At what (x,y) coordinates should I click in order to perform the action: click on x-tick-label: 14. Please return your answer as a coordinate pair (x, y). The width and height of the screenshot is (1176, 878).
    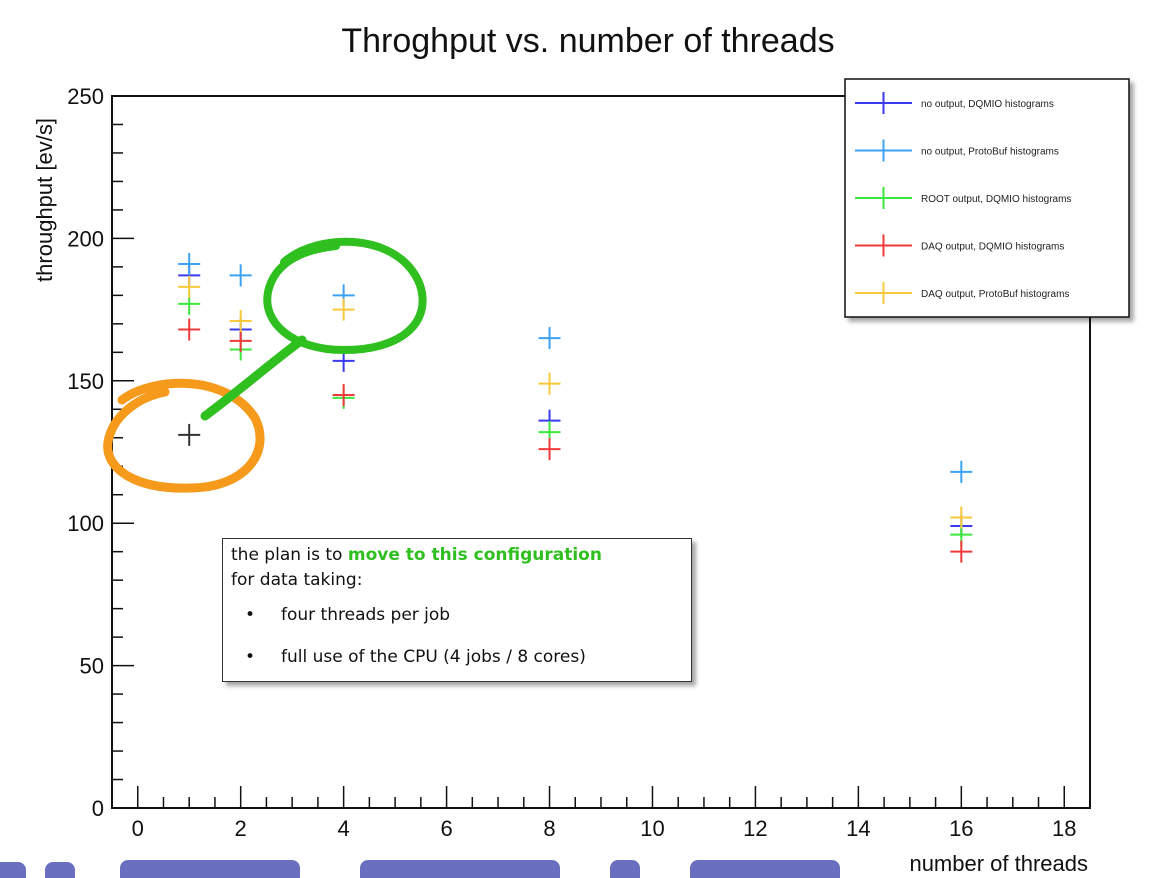
    Looking at the image, I should click on (858, 828).